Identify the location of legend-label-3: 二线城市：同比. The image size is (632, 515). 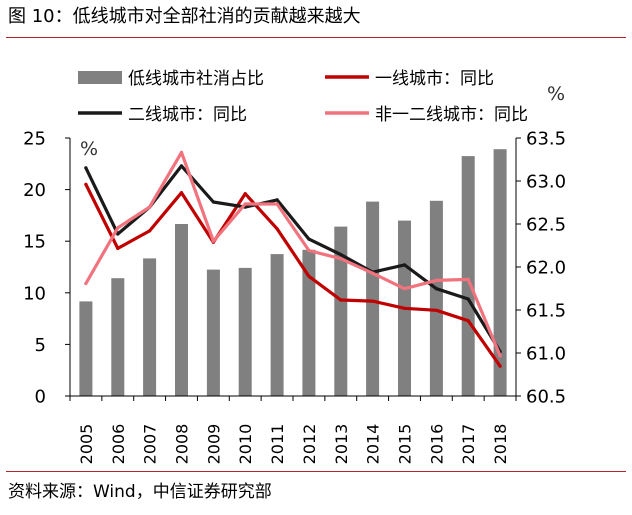
(187, 115).